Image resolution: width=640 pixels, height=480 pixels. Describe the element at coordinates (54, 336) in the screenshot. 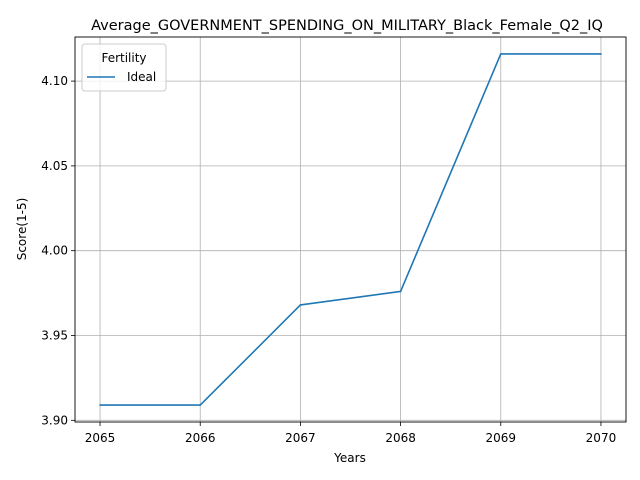

I see `y-tick-label: 3.95` at that location.